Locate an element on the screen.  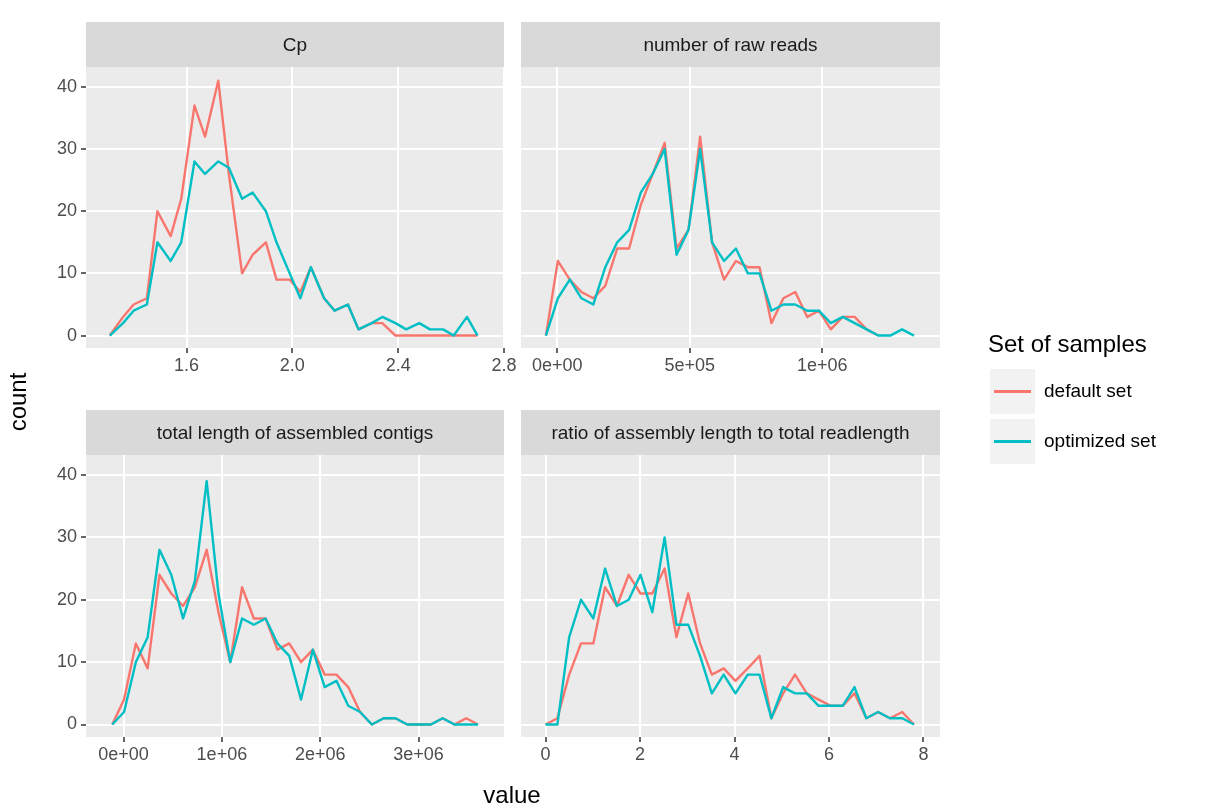
x-tick-label: 2.4 is located at coordinates (398, 364).